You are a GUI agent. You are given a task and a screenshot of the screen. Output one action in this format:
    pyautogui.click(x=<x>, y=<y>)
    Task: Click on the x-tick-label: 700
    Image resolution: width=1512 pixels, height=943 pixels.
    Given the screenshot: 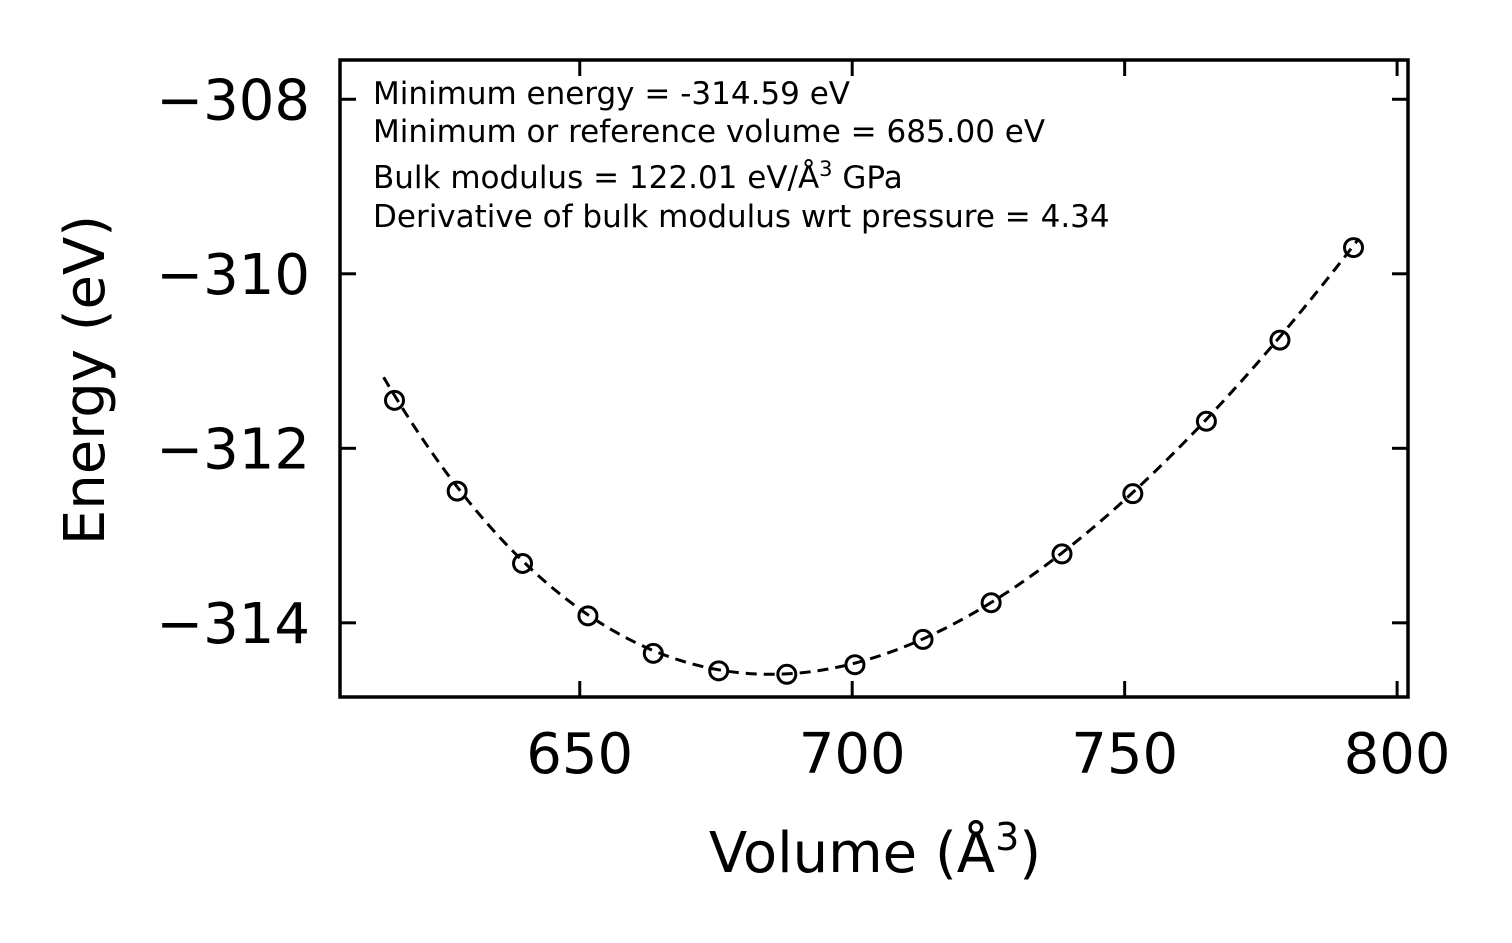 What is the action you would take?
    pyautogui.click(x=852, y=754)
    